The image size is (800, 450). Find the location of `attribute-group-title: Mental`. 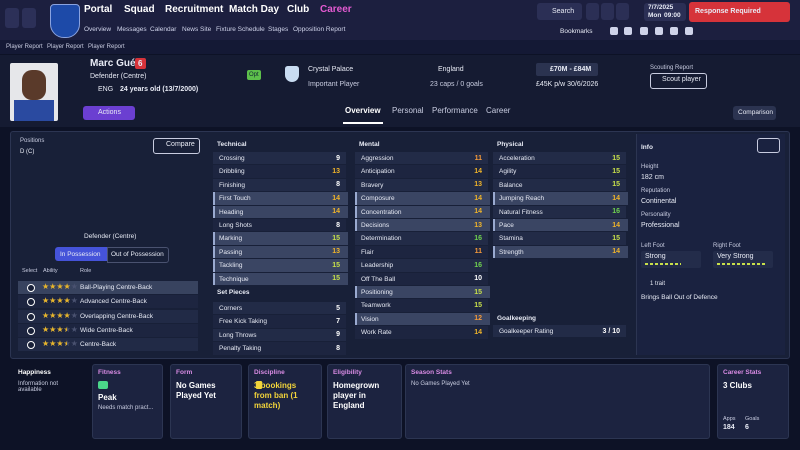

attribute-group-title: Mental is located at coordinates (369, 144).